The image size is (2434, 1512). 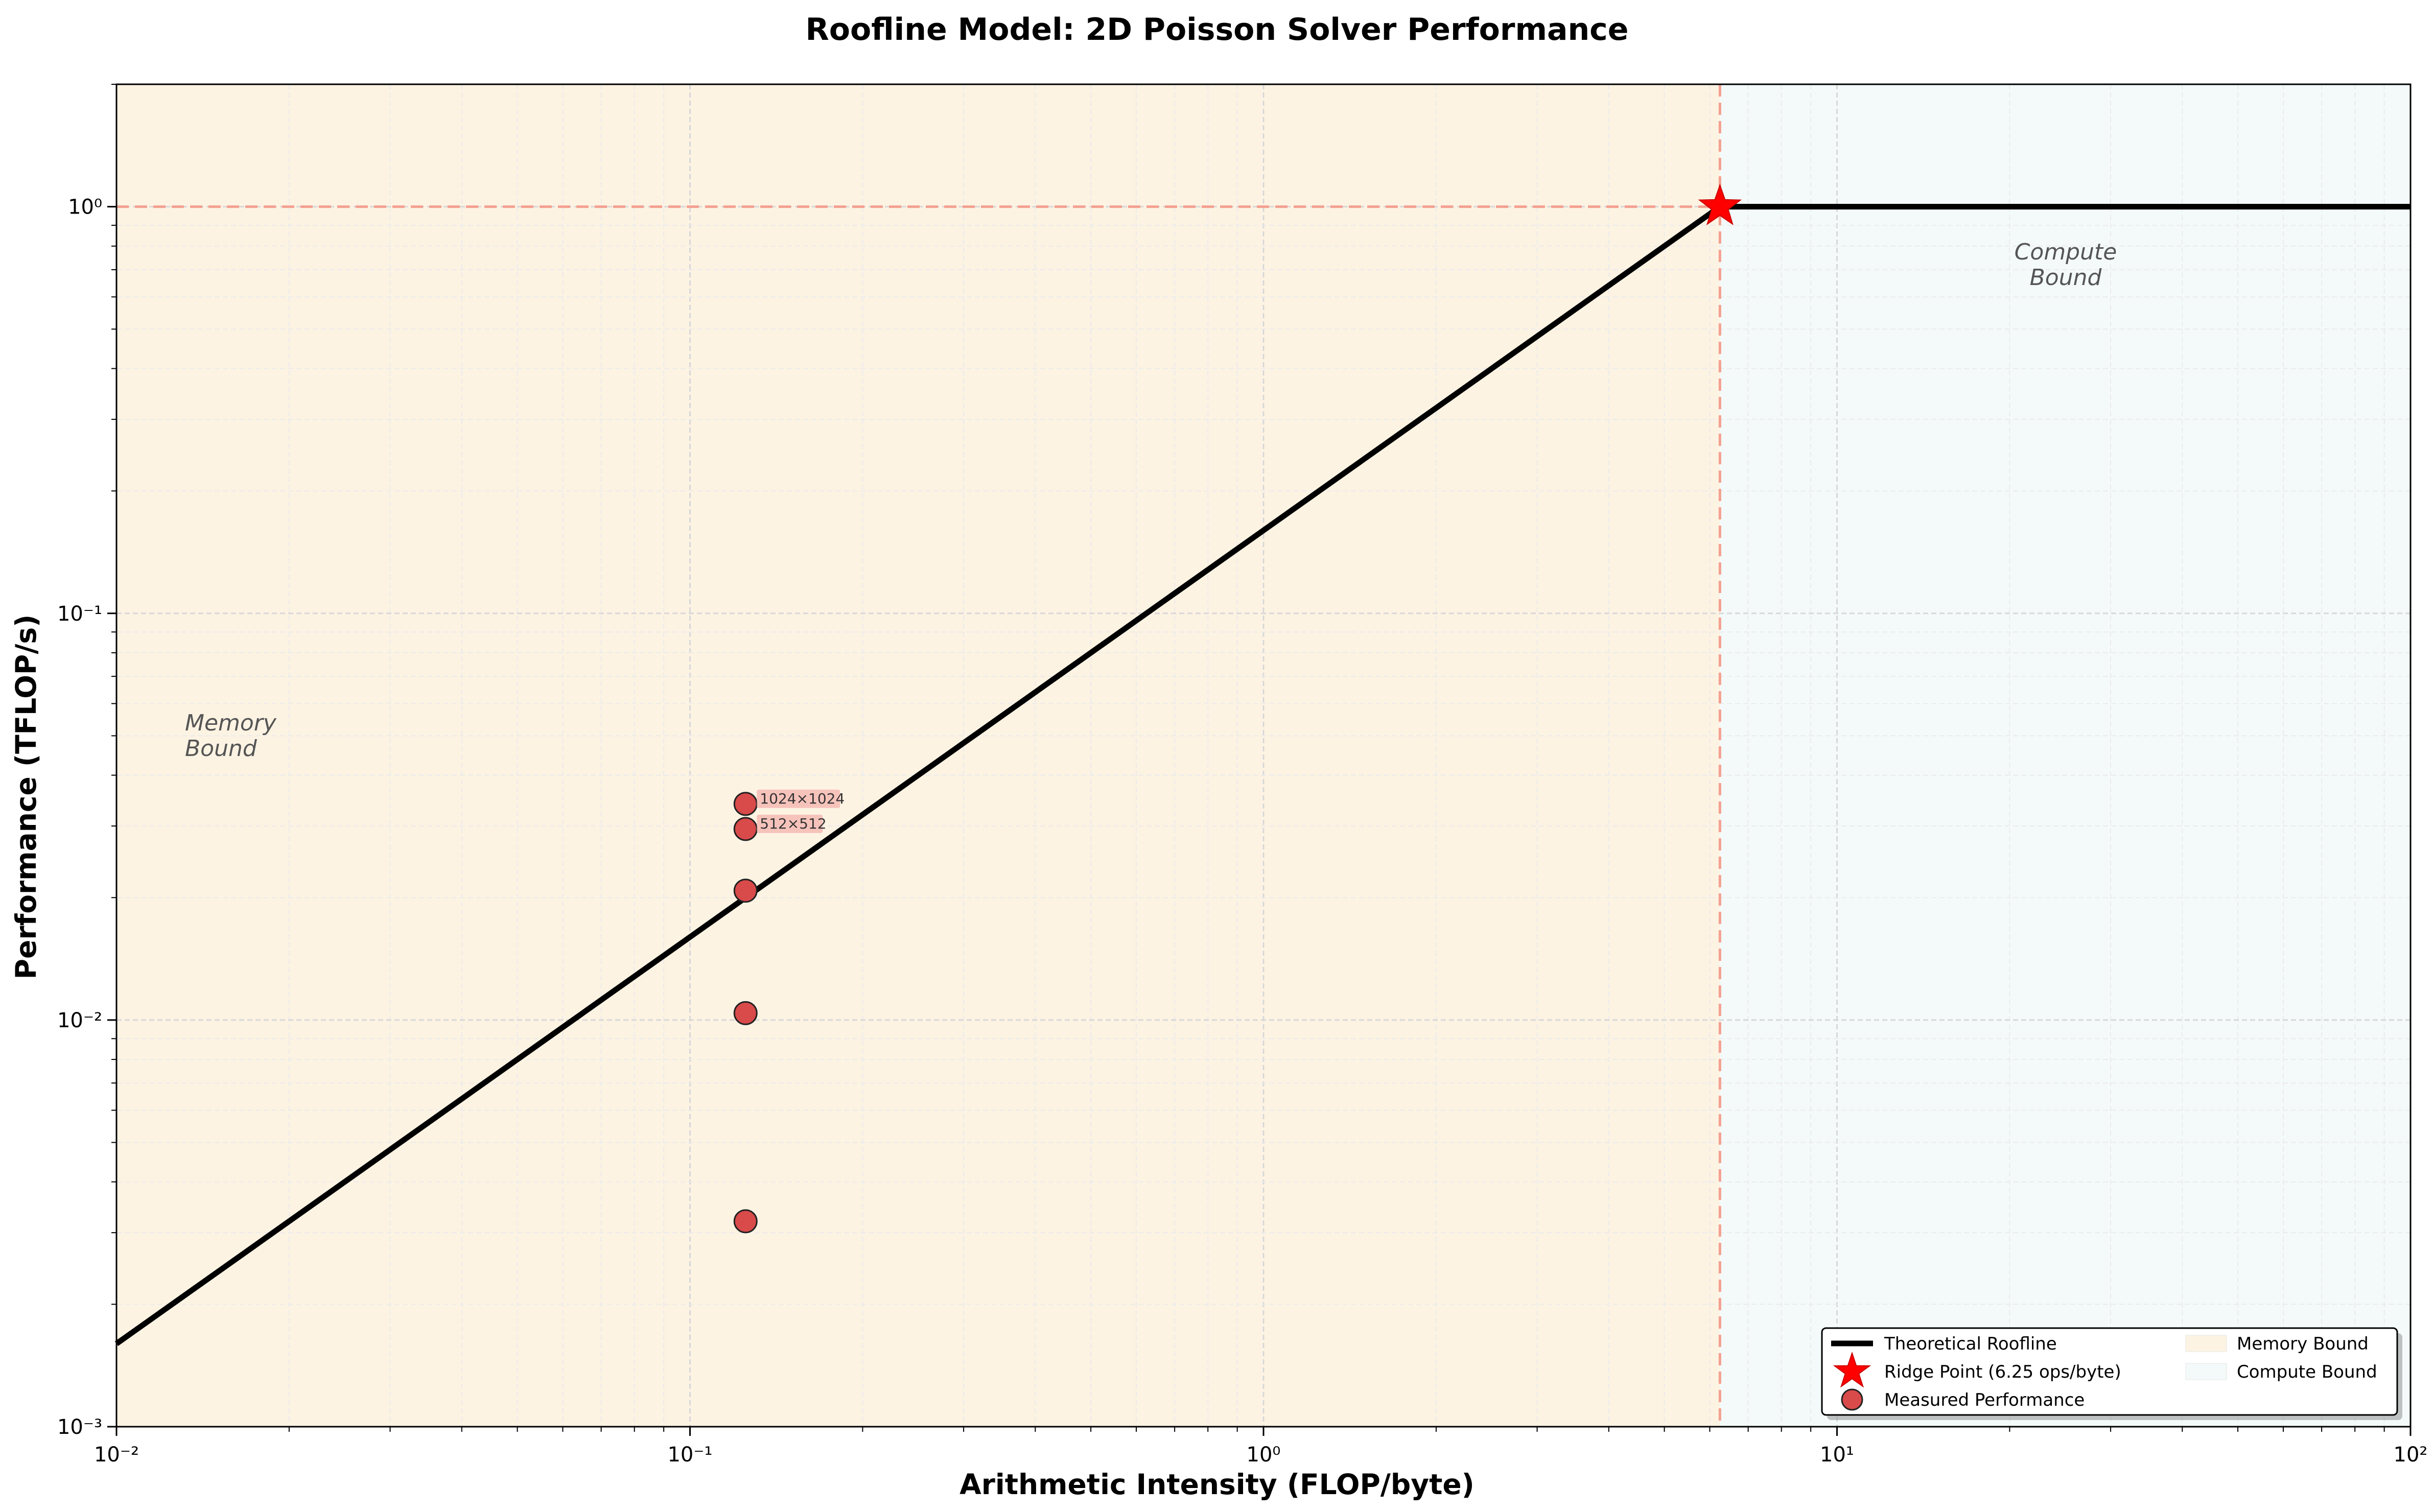 I want to click on legend-ridge-swatch, so click(x=1852, y=1369).